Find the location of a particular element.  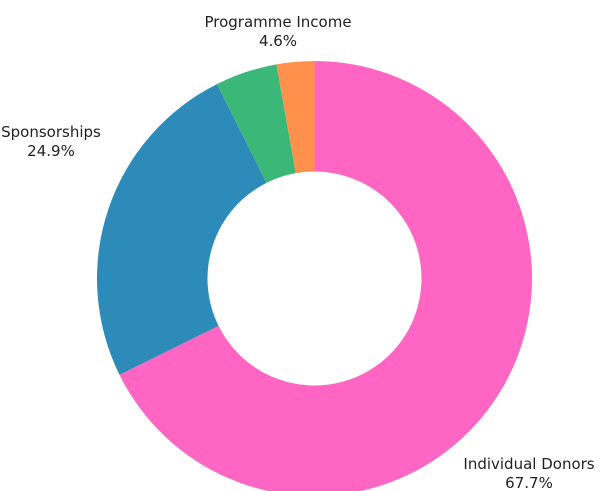

slice-label-sponsorships: Sponsorships 24.9% is located at coordinates (51, 141).